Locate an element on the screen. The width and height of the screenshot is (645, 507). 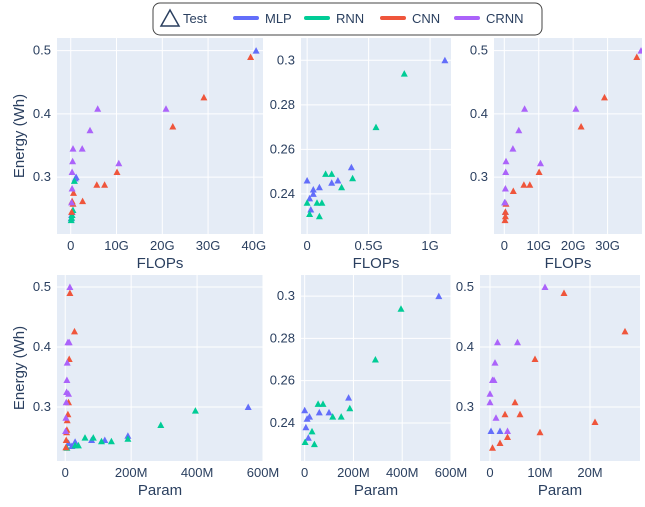
x-axis-title: FLOPs is located at coordinates (568, 263).